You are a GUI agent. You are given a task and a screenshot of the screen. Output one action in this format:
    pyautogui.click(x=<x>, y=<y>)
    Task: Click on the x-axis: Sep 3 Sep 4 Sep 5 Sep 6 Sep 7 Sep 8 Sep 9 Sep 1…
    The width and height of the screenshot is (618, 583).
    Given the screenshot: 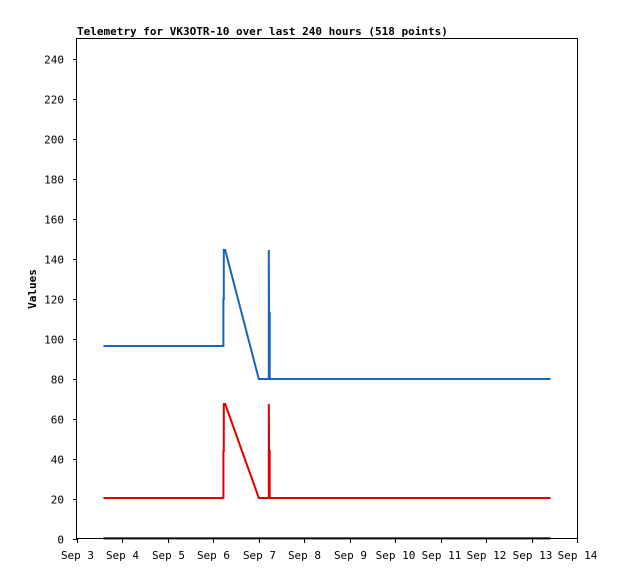 What is the action you would take?
    pyautogui.click(x=329, y=550)
    